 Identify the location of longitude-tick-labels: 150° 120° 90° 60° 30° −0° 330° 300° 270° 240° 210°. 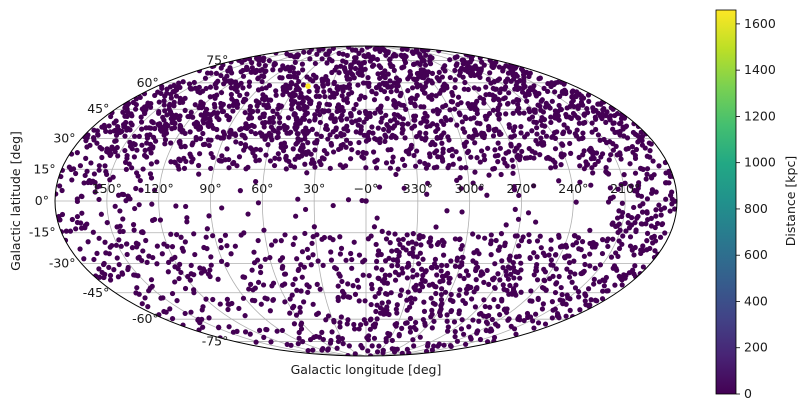
(366, 188).